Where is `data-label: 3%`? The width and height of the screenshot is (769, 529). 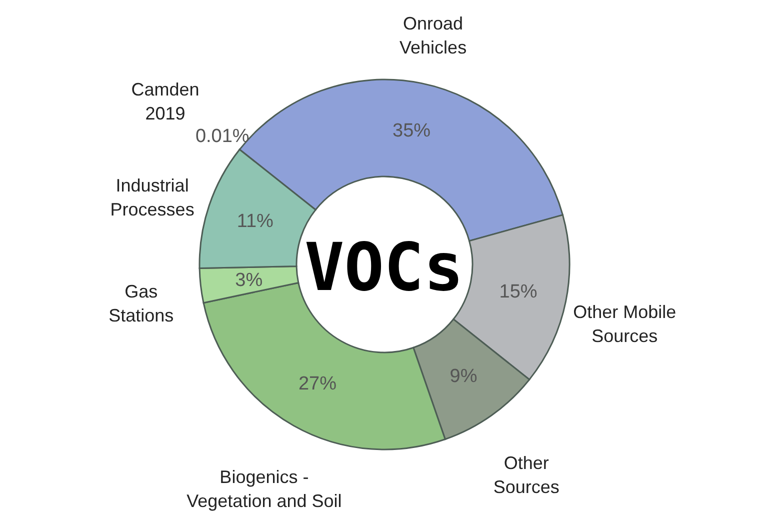
data-label: 3% is located at coordinates (249, 281).